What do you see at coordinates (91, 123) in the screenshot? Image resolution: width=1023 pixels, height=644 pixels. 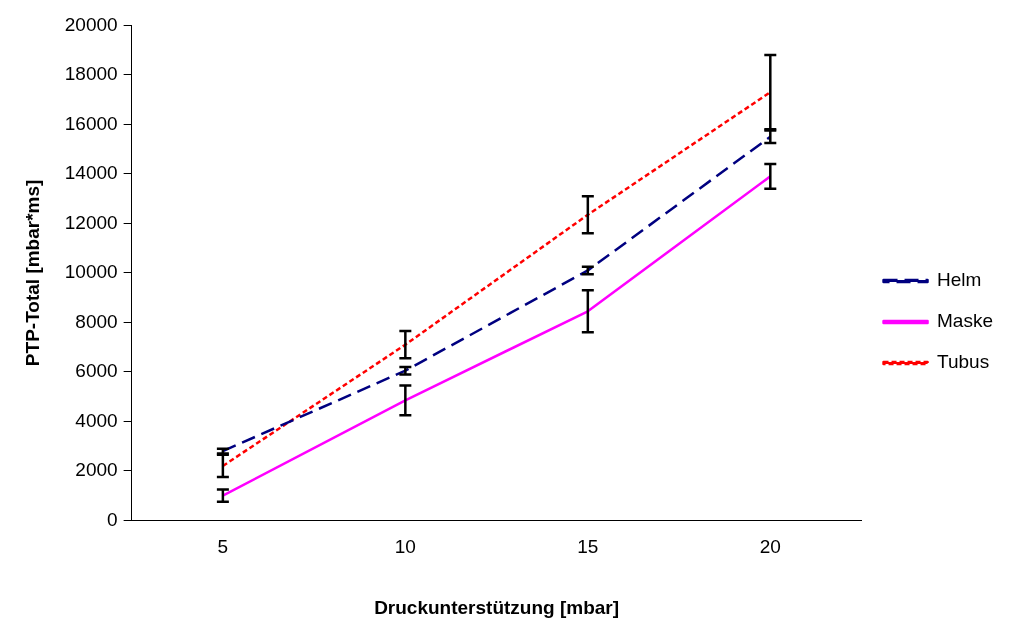 I see `y-tick-label: 16000` at bounding box center [91, 123].